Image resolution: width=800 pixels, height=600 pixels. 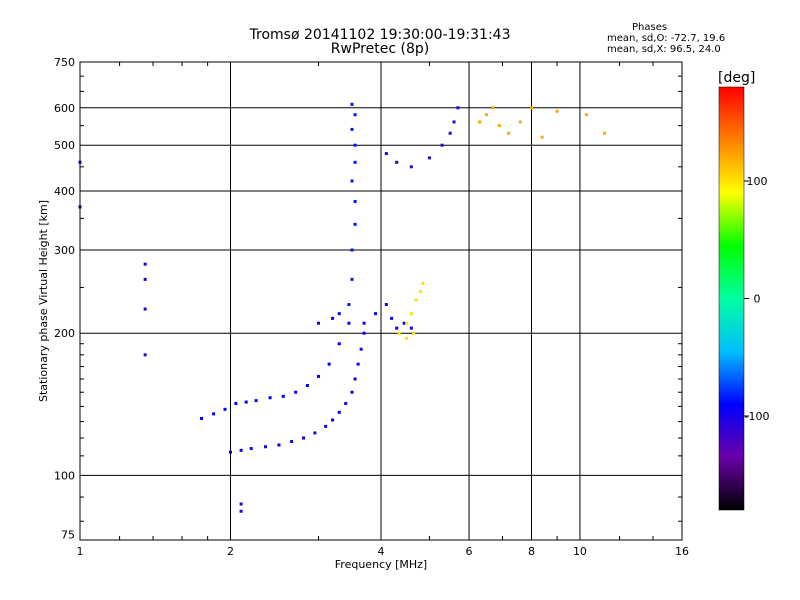 I want to click on x-tick-label: 10, so click(x=580, y=551).